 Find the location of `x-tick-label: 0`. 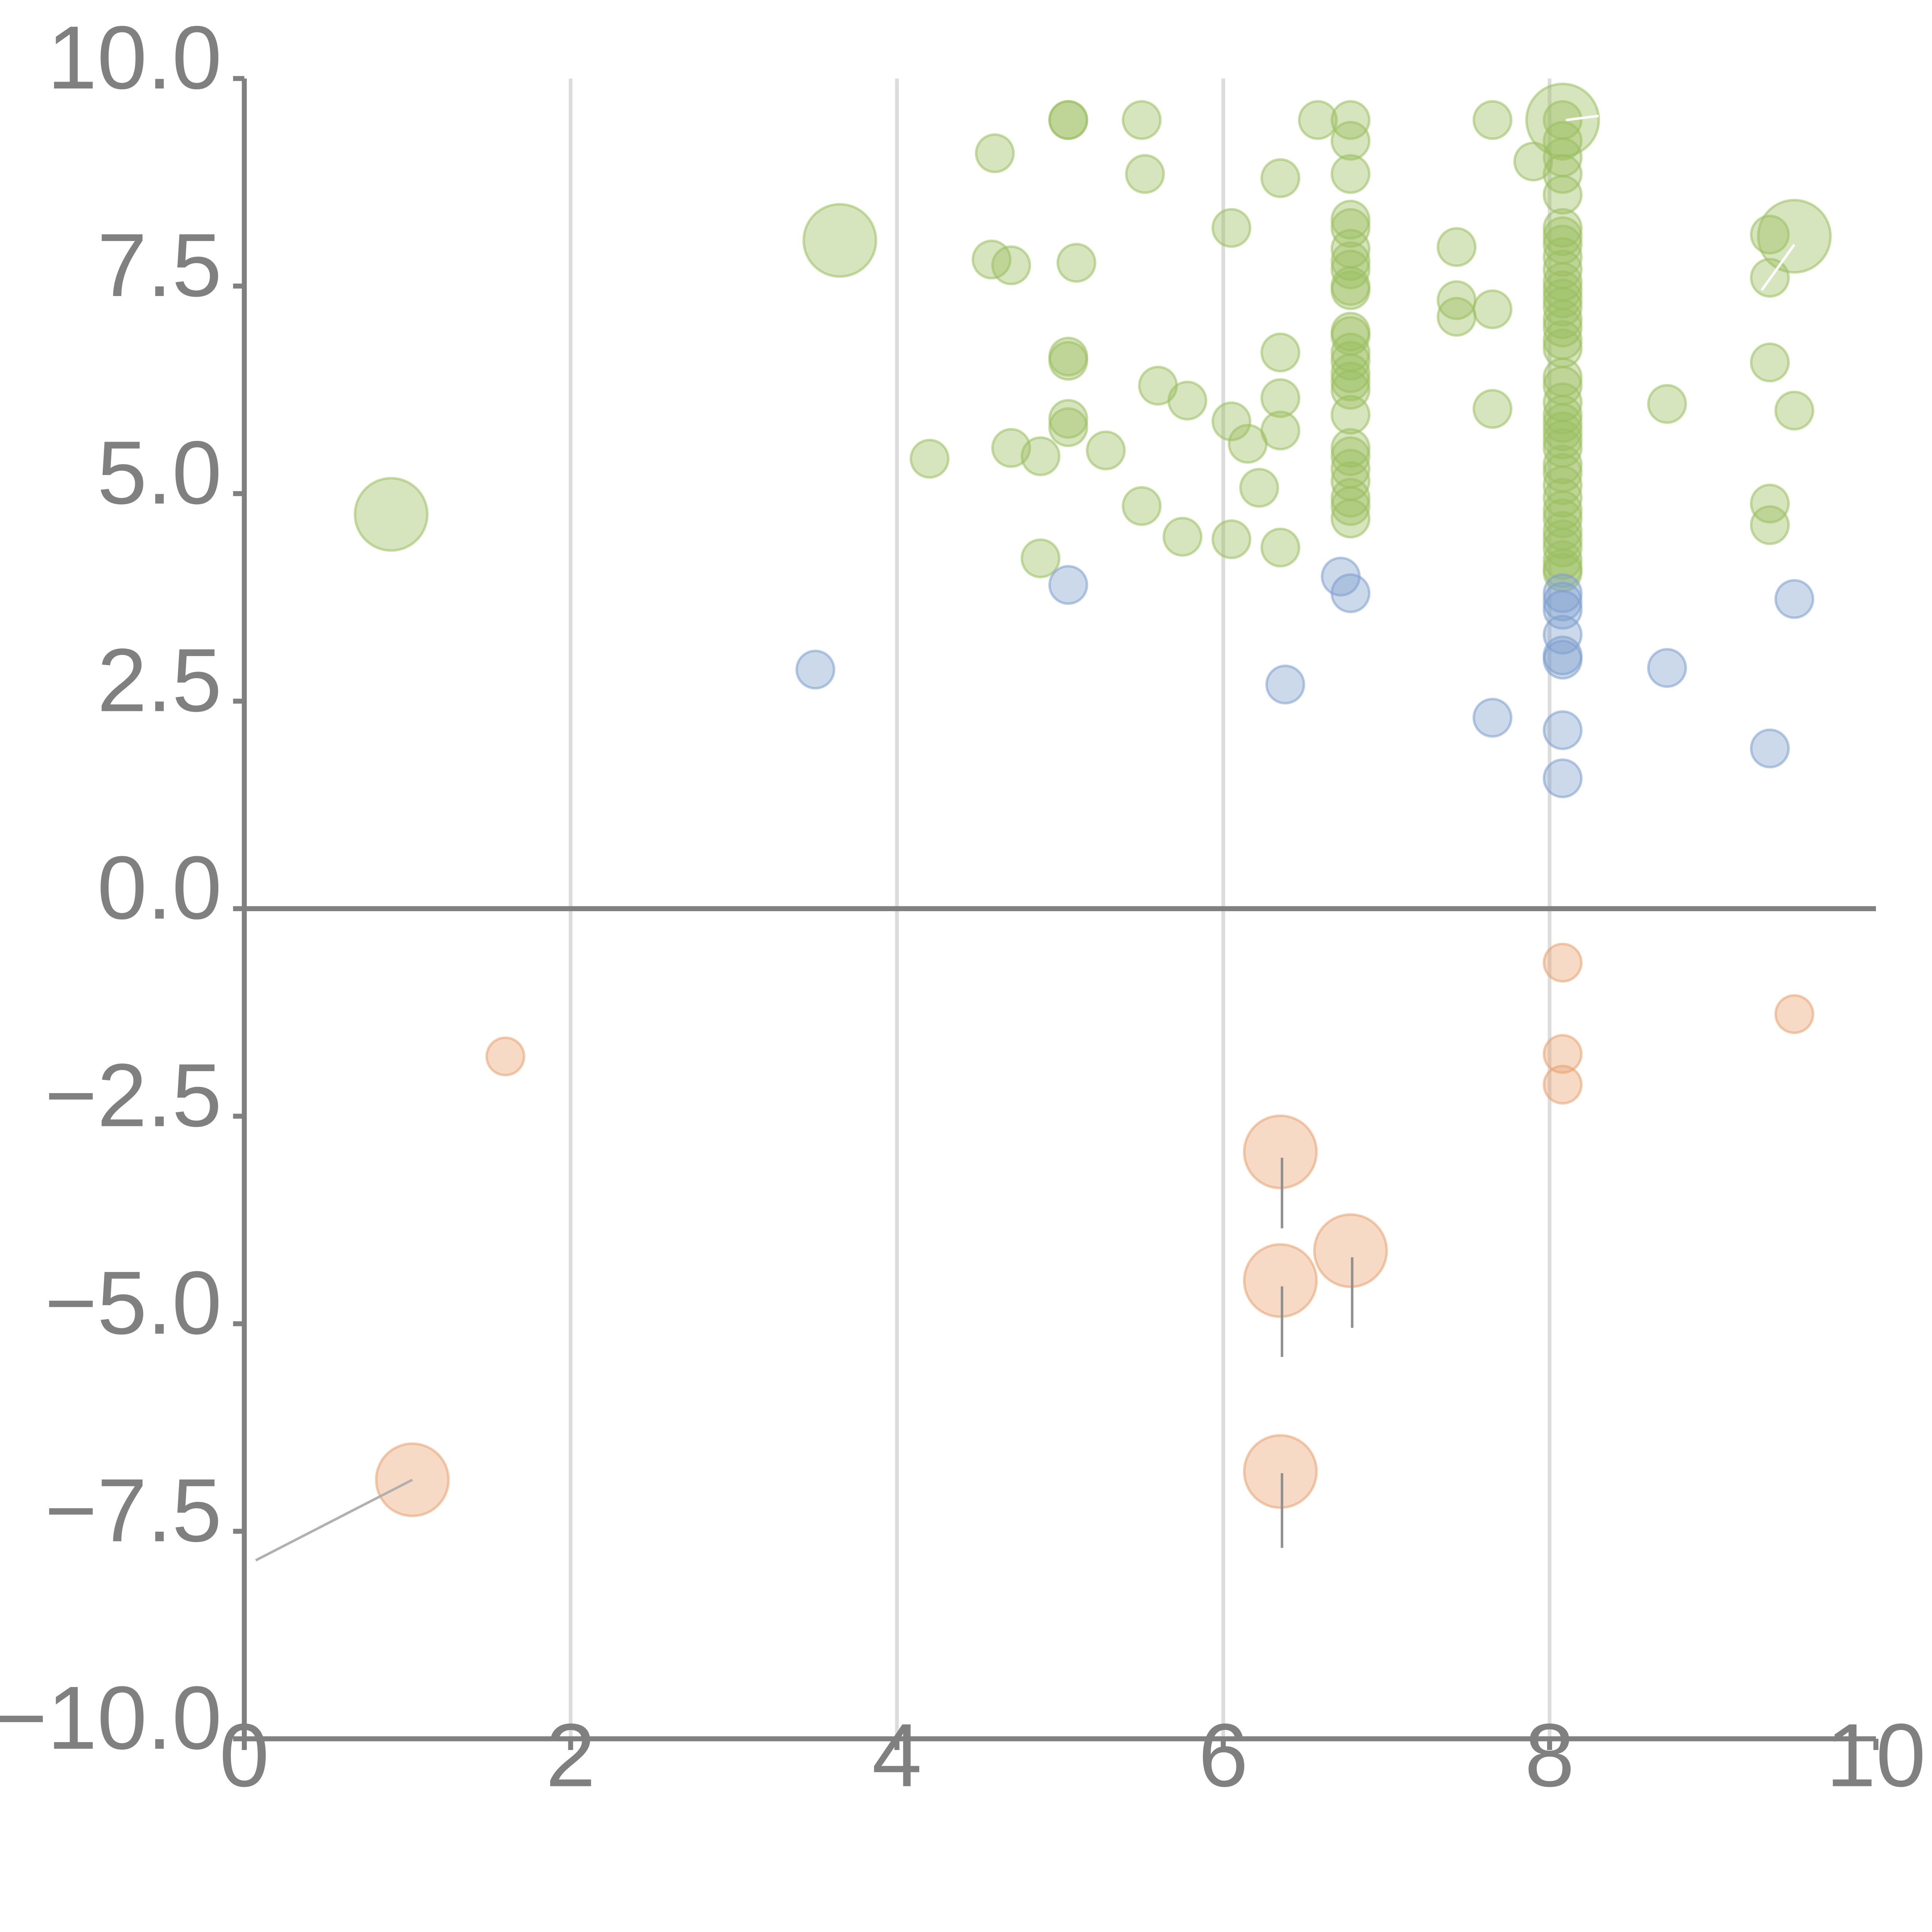

x-tick-label: 0 is located at coordinates (244, 1756).